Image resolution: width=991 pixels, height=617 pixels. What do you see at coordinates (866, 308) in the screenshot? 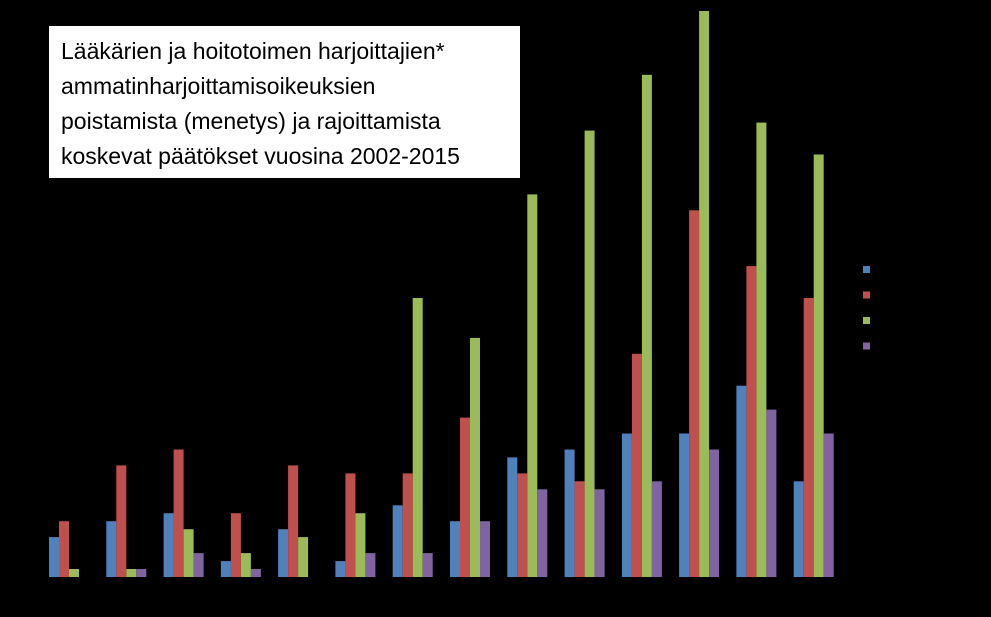
I see `chart-legend` at bounding box center [866, 308].